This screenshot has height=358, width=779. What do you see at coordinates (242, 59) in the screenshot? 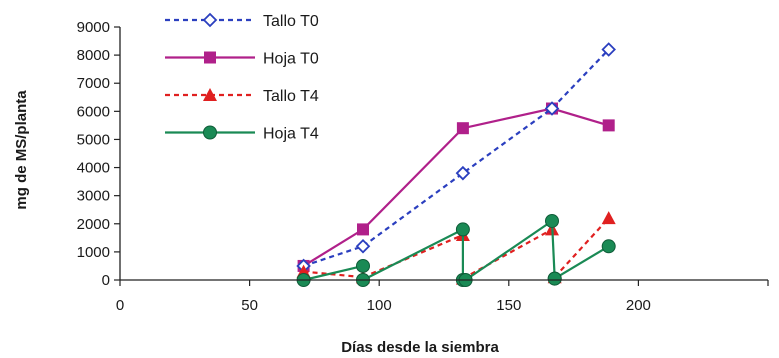
I see `legend-item: Hoja T0` at bounding box center [242, 59].